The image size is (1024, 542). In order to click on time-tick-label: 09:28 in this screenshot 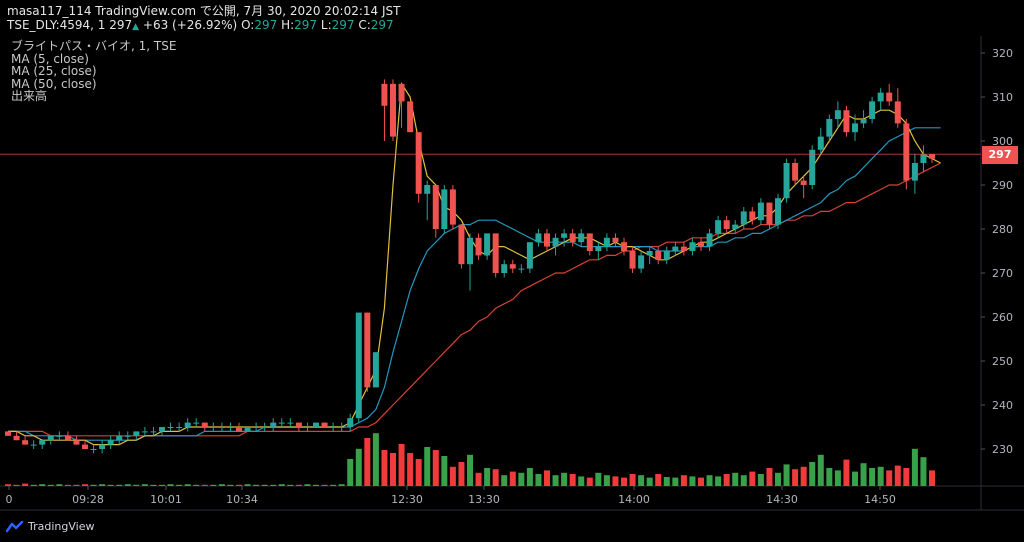, I will do `click(88, 499)`.